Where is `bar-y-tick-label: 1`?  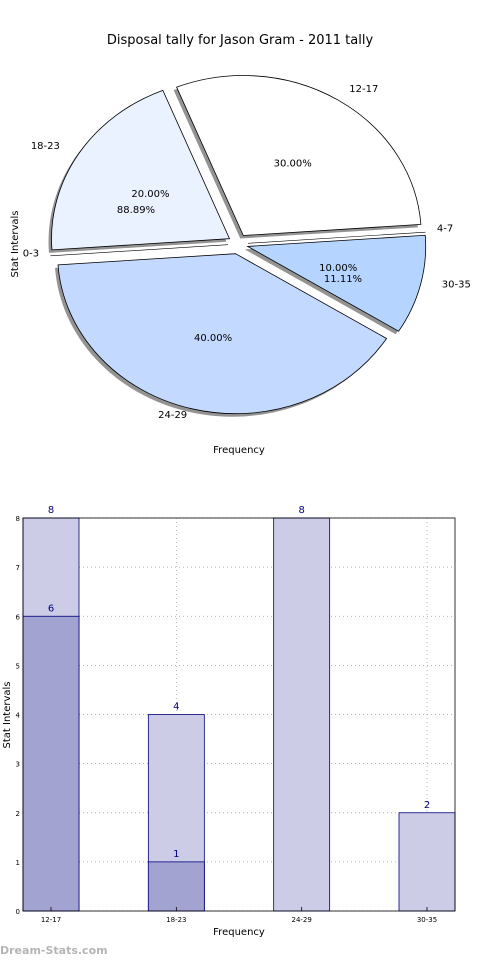 bar-y-tick-label: 1 is located at coordinates (18, 863).